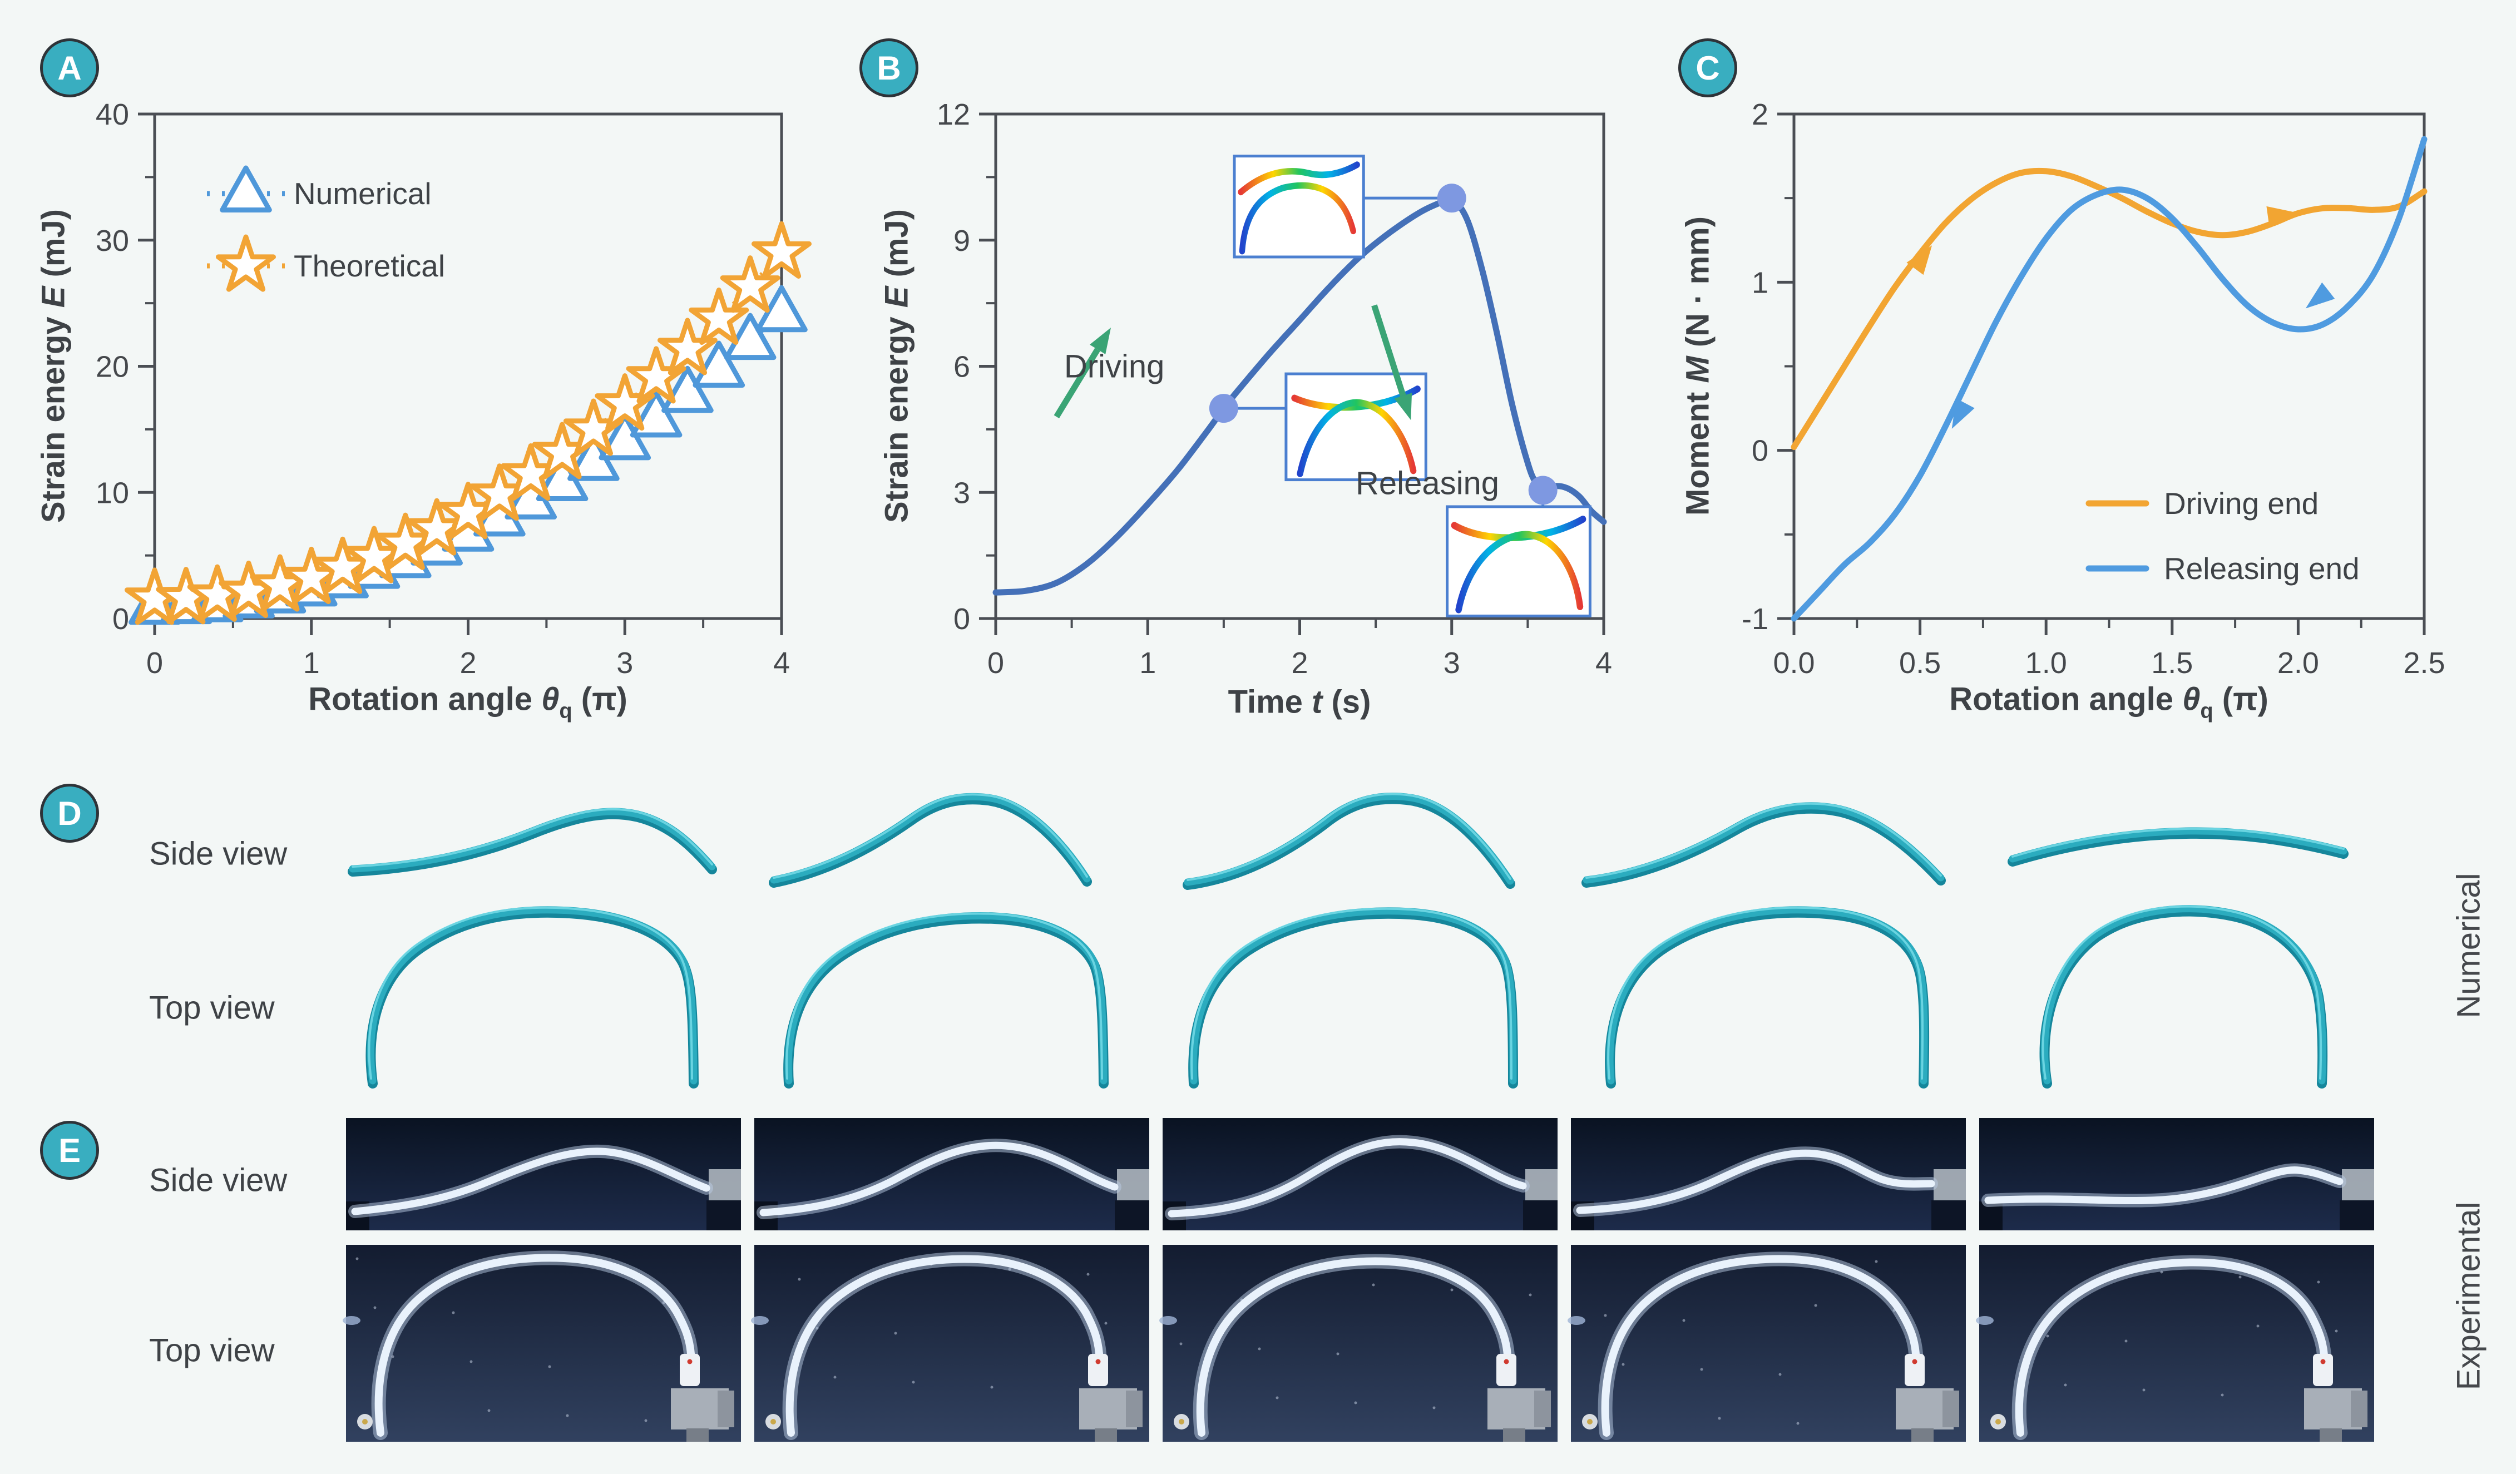  What do you see at coordinates (1707, 67) in the screenshot?
I see `panel-c-badge: C` at bounding box center [1707, 67].